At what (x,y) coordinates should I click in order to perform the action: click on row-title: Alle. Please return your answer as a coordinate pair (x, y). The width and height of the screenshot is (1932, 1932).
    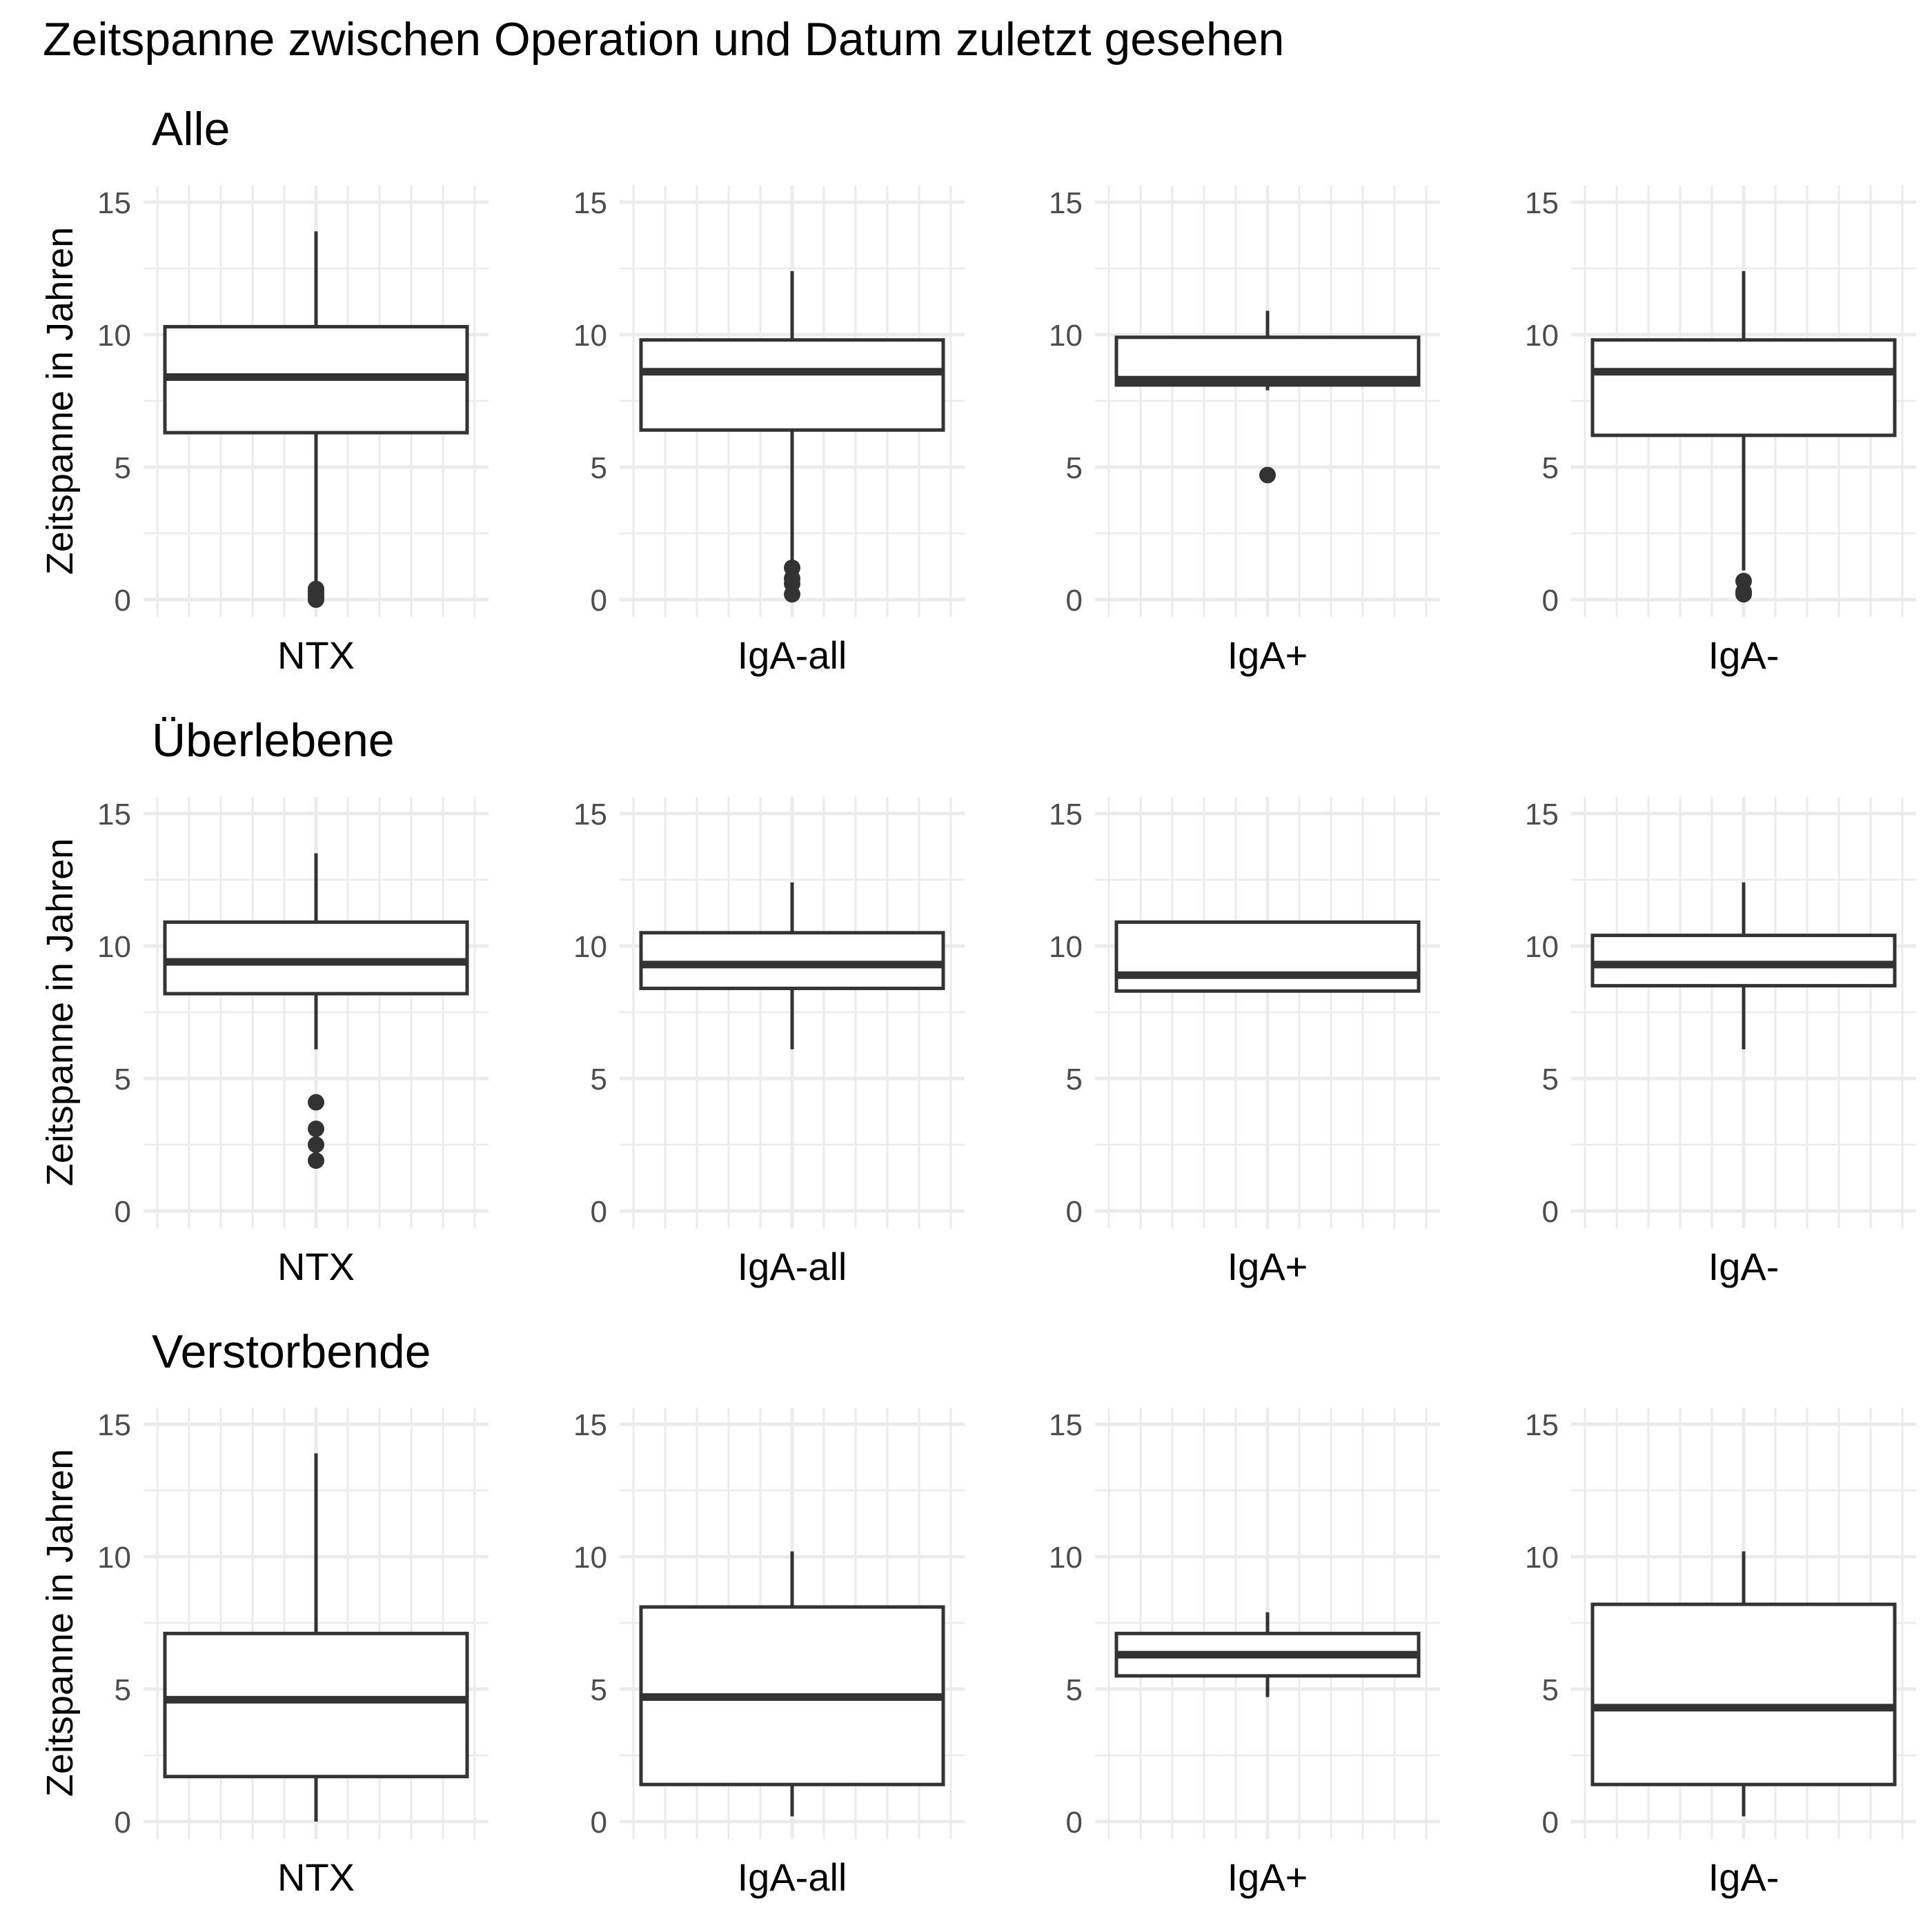
    Looking at the image, I should click on (191, 129).